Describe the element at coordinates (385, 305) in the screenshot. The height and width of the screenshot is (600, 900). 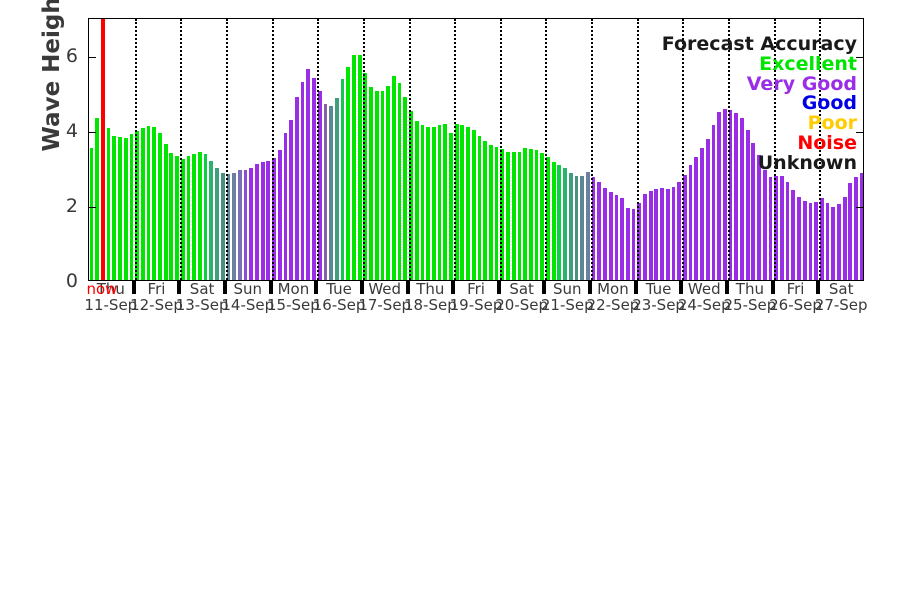
I see `x-date-label: 17-Sep` at that location.